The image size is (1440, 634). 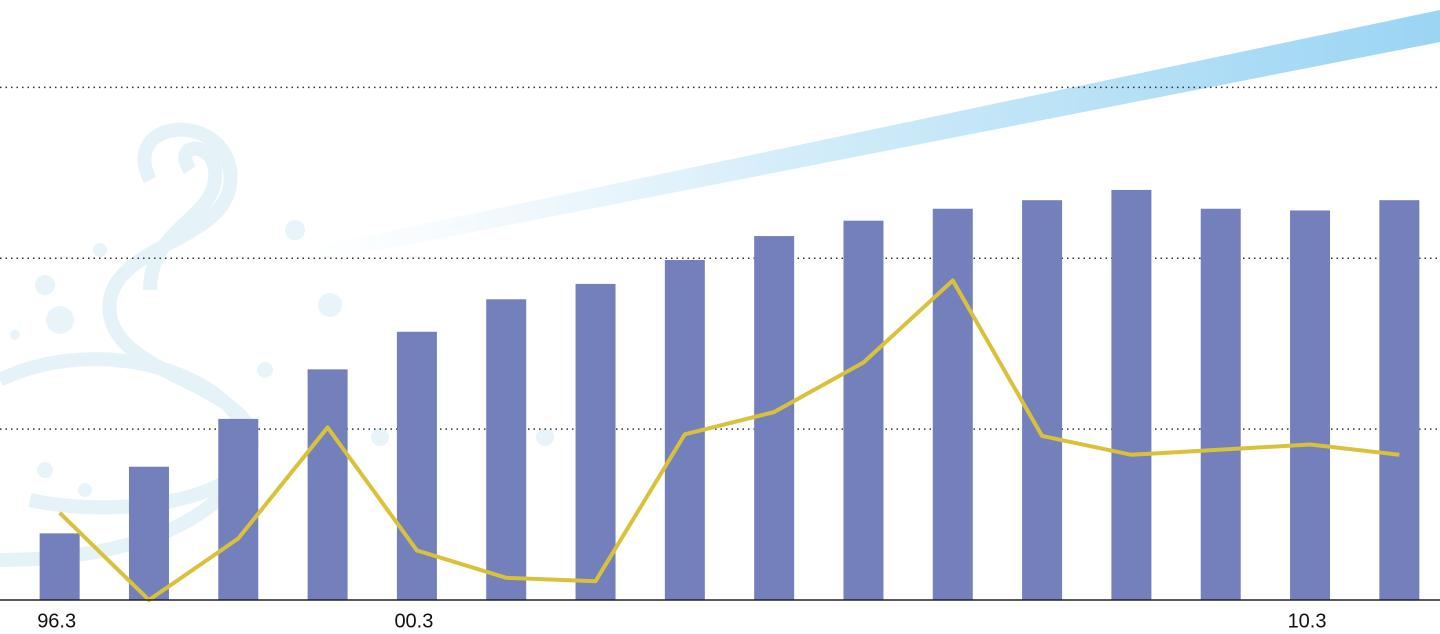 What do you see at coordinates (1307, 621) in the screenshot?
I see `x-tick-label: 10.3` at bounding box center [1307, 621].